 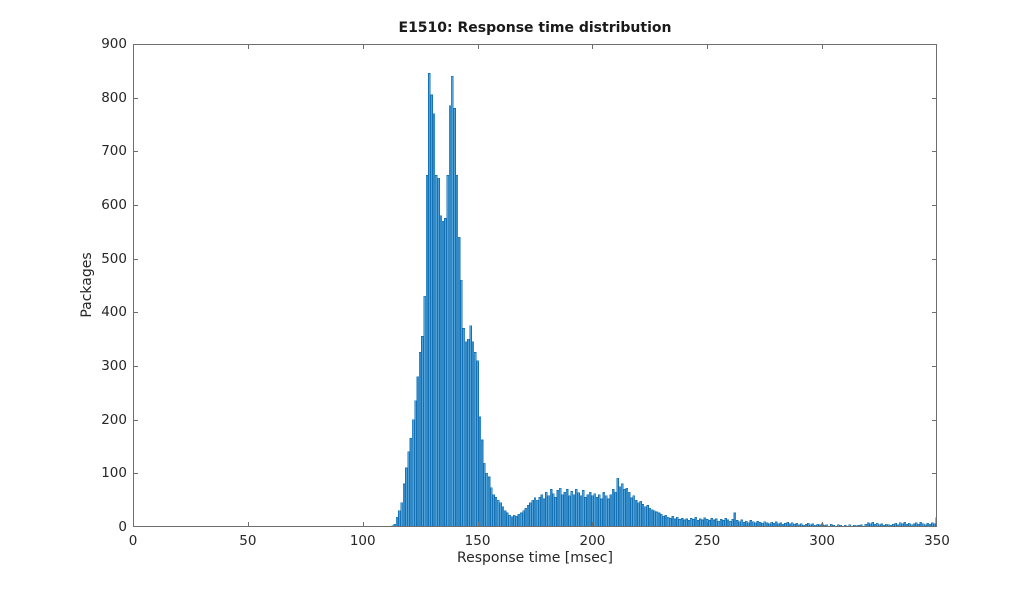 What do you see at coordinates (114, 419) in the screenshot?
I see `y-tick-label: 200` at bounding box center [114, 419].